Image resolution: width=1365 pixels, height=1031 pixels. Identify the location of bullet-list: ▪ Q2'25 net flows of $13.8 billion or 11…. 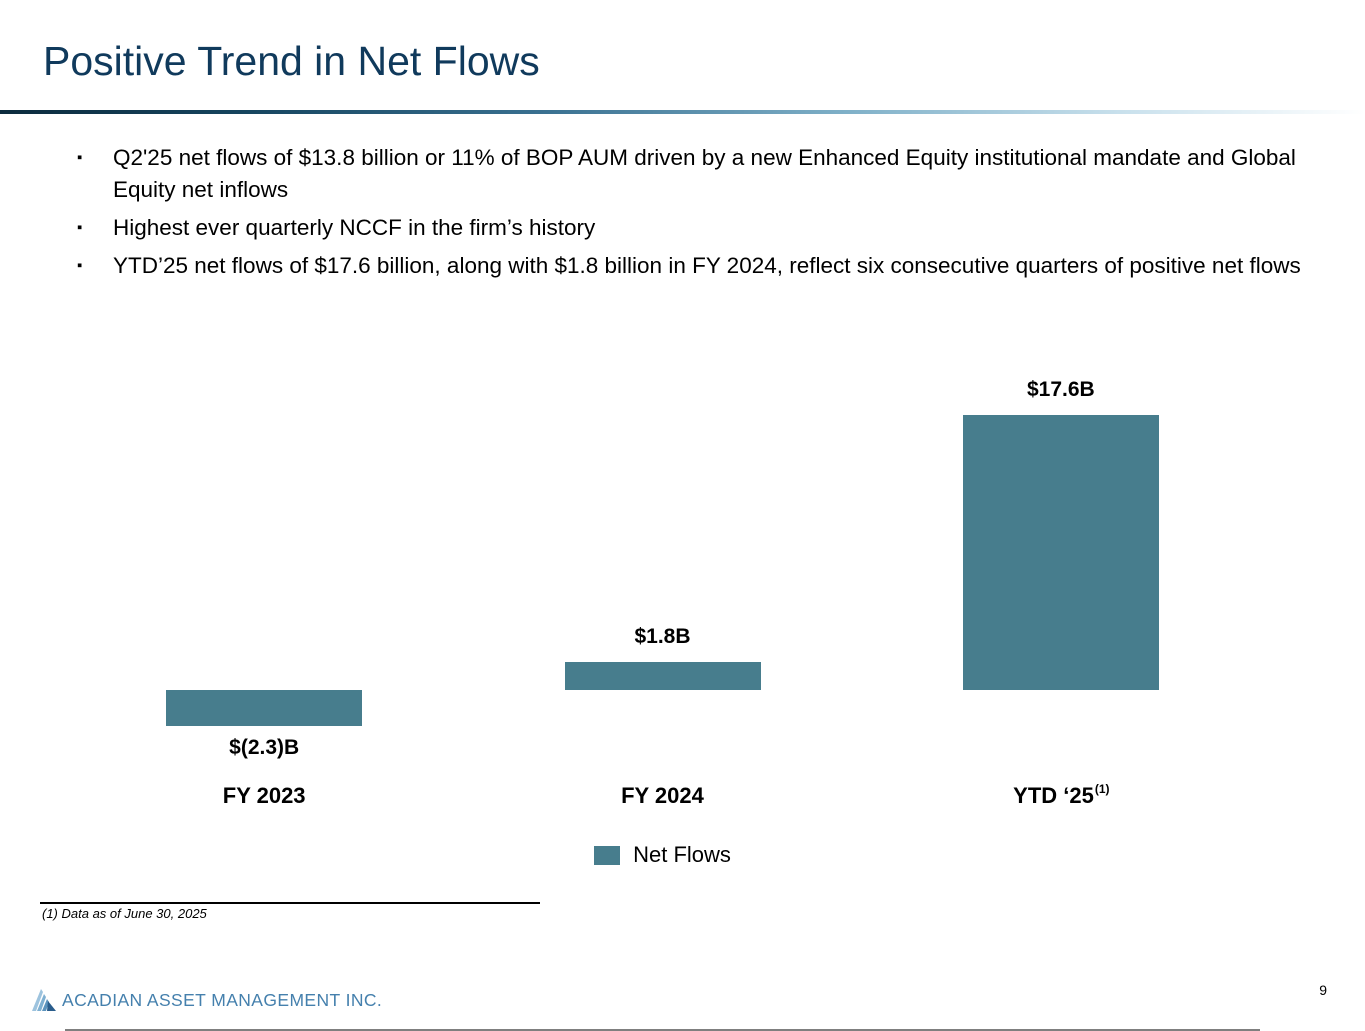
(697, 215).